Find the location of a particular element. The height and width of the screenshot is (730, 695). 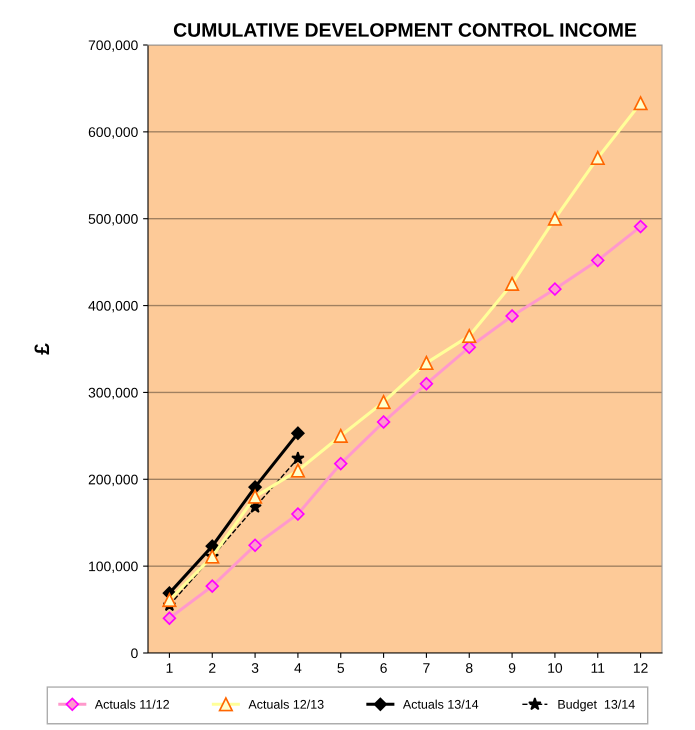

x-tick-label: 7 is located at coordinates (426, 668).